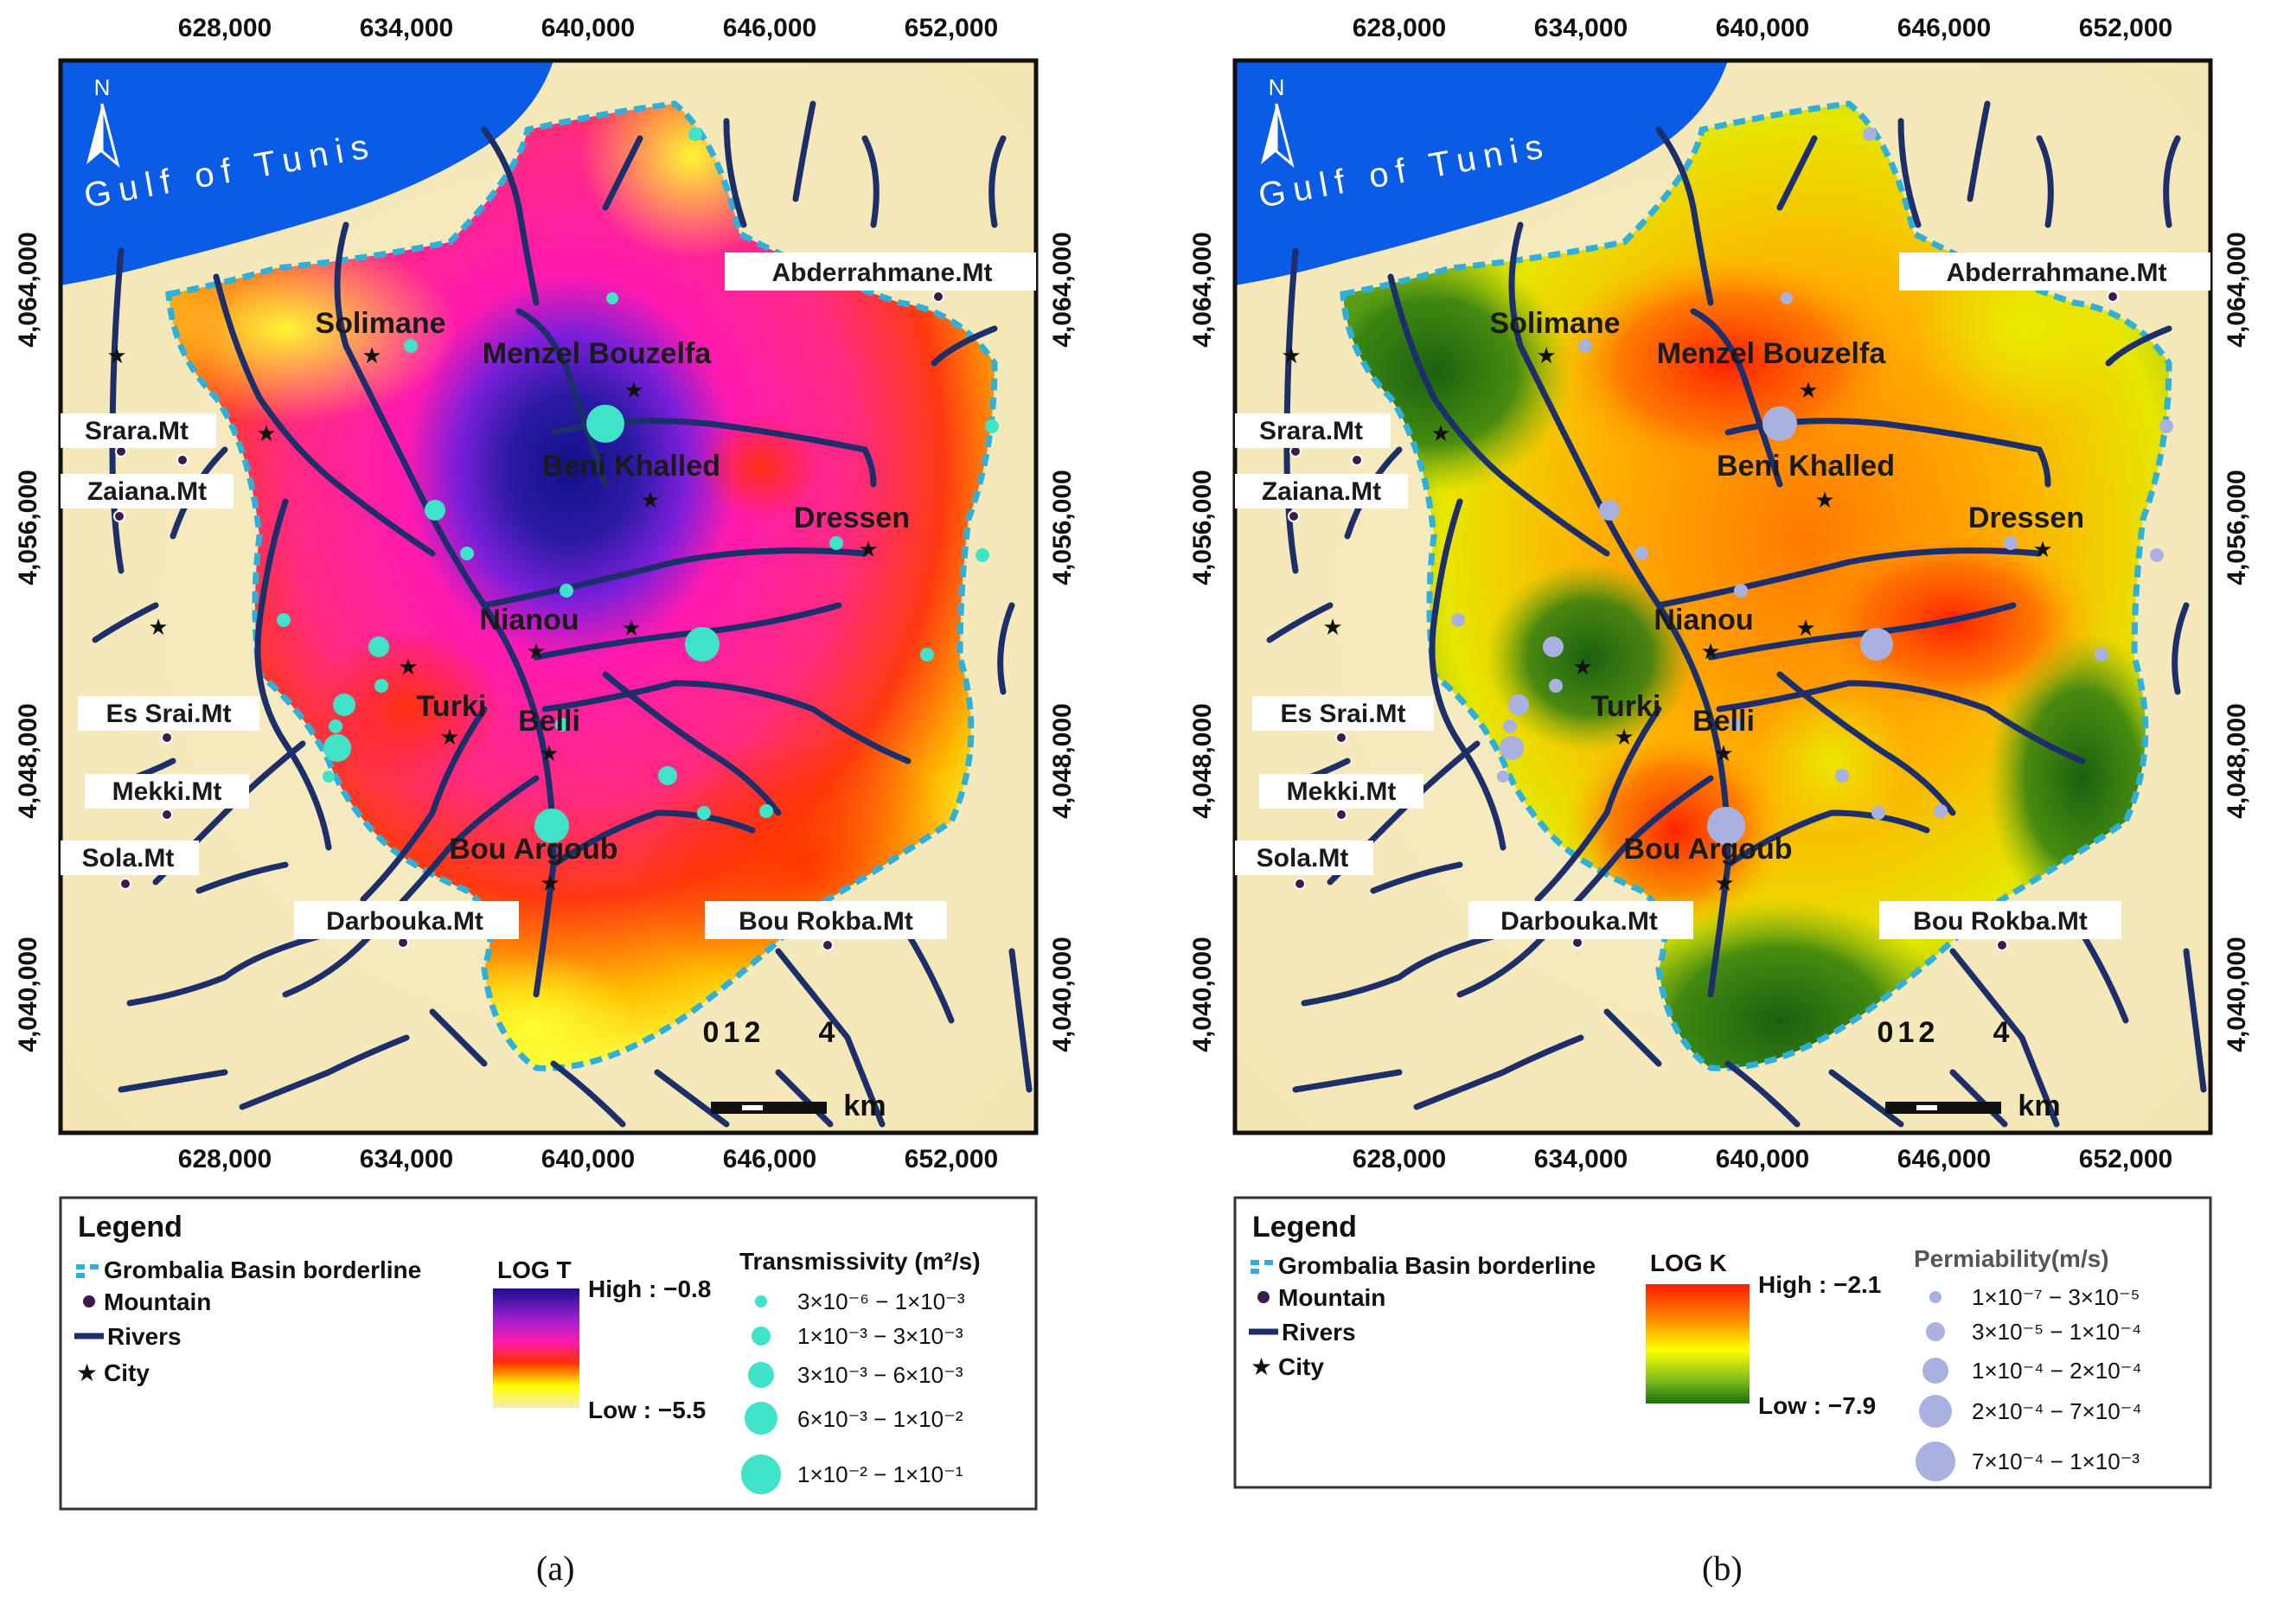  I want to click on scale-bar-b: 0 1 2 4 km, so click(1969, 1069).